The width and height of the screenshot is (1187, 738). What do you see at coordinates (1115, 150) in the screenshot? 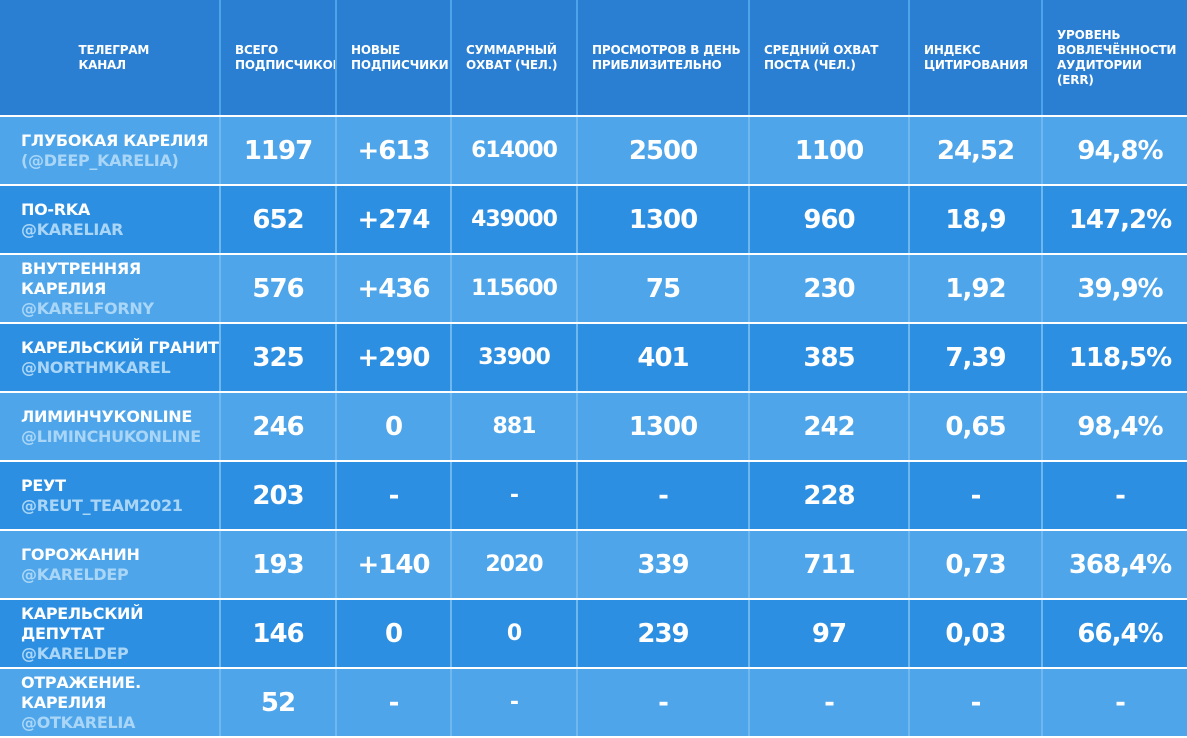
I see `cell-err: 94,8%` at bounding box center [1115, 150].